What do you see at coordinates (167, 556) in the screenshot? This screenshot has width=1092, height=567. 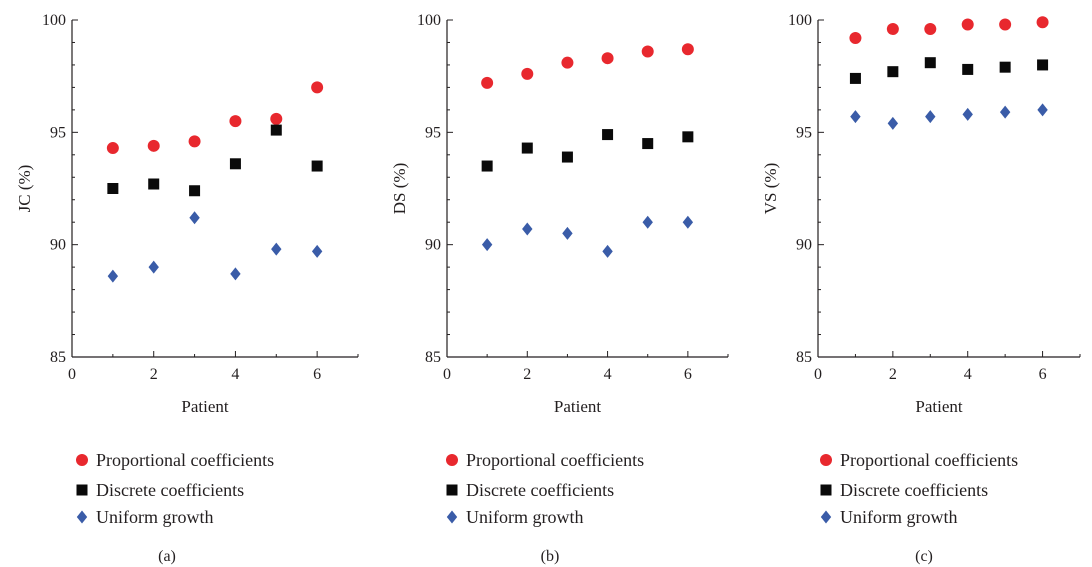 I see `panel-label: (a)` at bounding box center [167, 556].